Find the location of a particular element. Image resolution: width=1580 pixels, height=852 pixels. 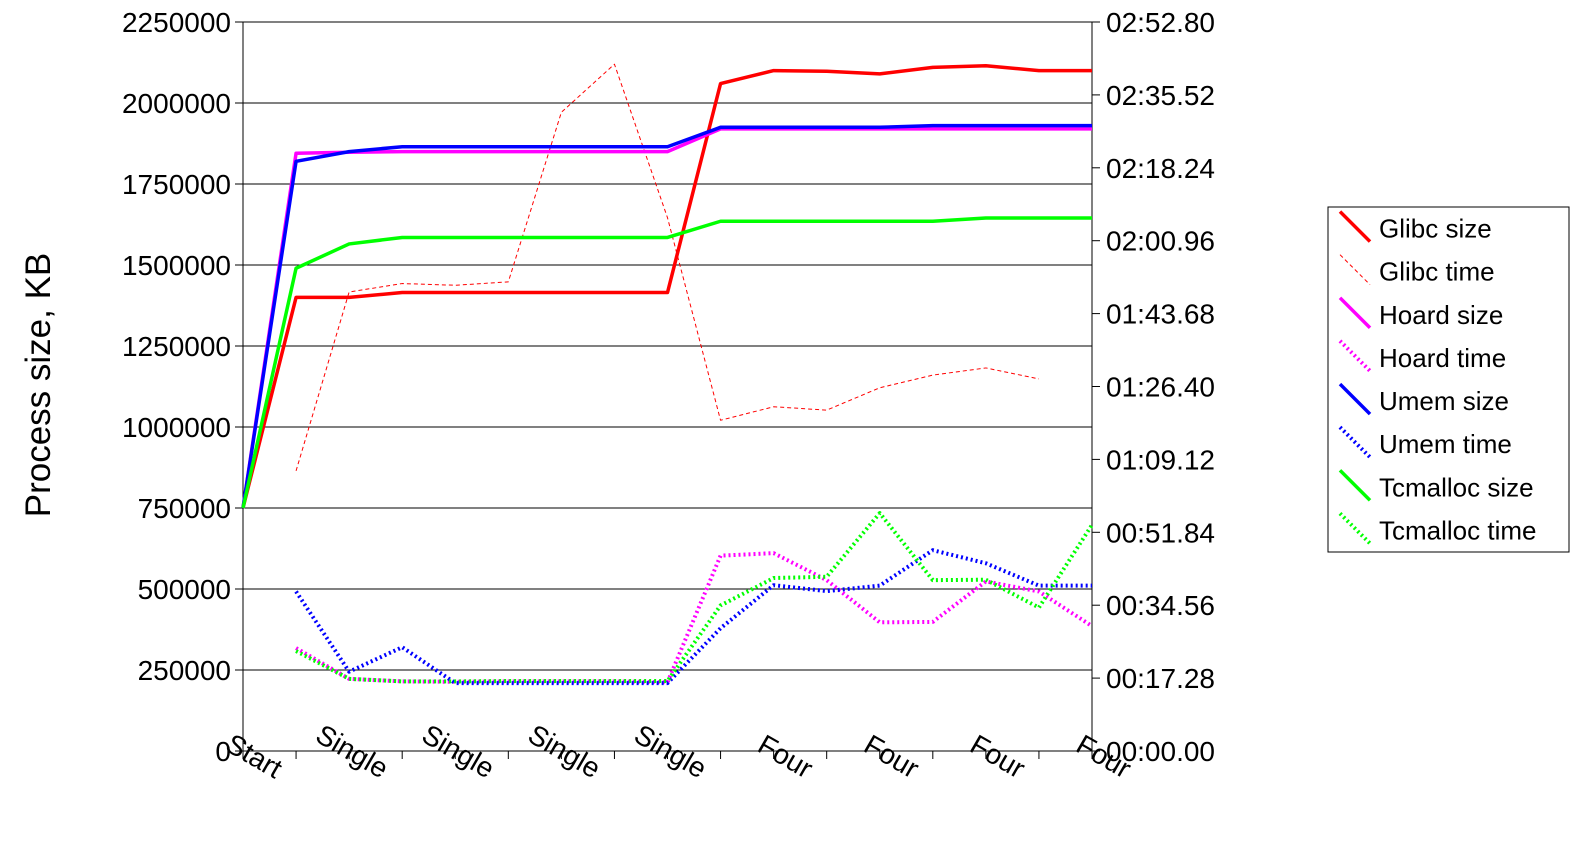

legend-label: Tcmalloc size is located at coordinates (1456, 487).